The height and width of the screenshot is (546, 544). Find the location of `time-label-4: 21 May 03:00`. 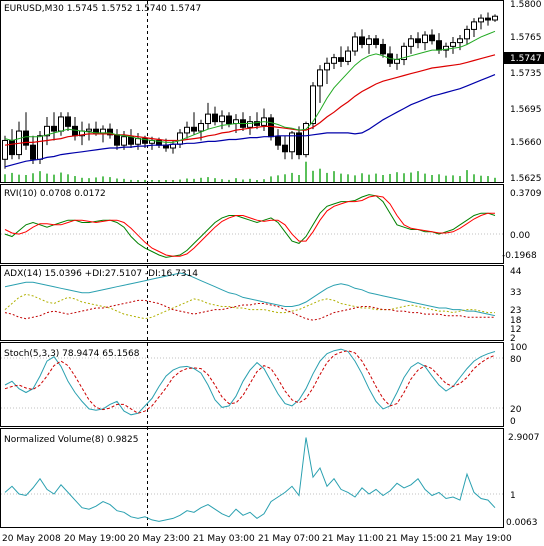

time-label-4: 21 May 03:00 is located at coordinates (224, 539).